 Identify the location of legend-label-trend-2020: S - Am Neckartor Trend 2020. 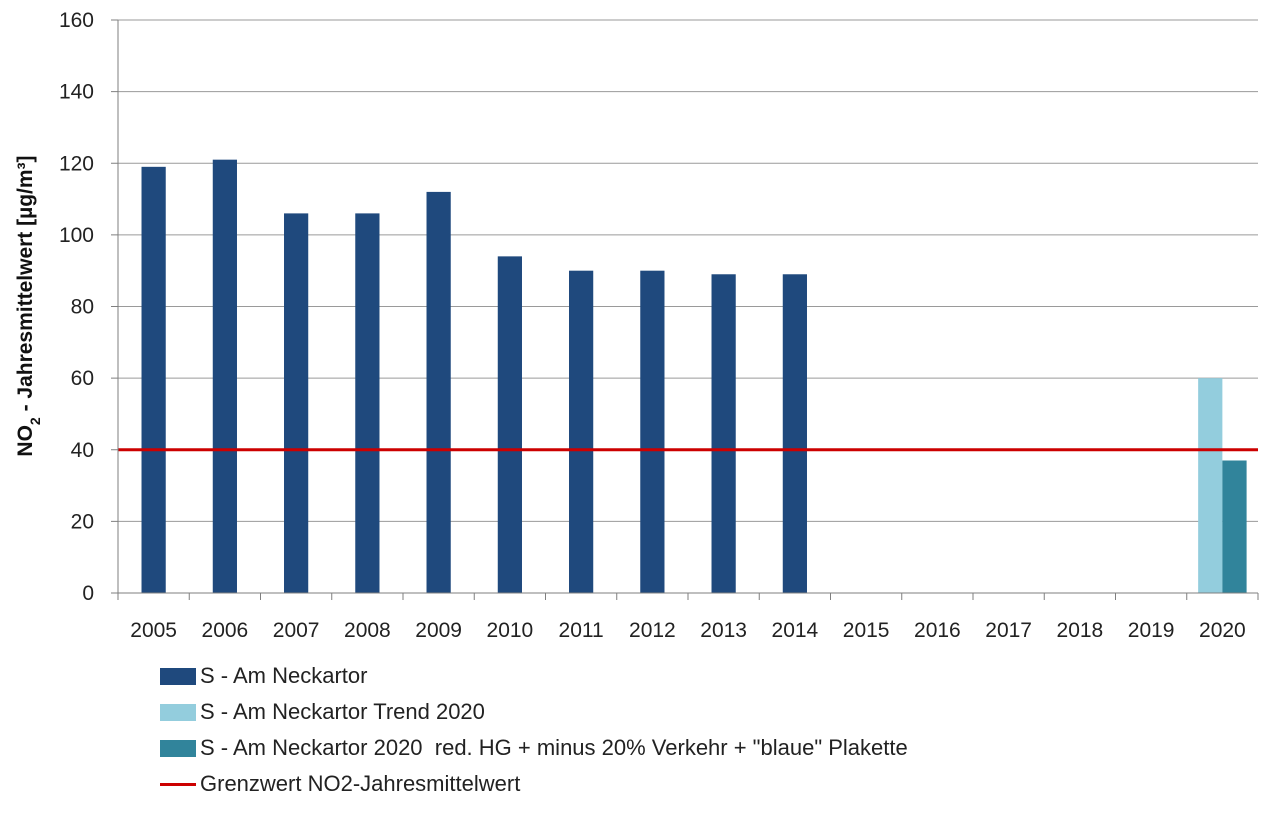
(342, 711).